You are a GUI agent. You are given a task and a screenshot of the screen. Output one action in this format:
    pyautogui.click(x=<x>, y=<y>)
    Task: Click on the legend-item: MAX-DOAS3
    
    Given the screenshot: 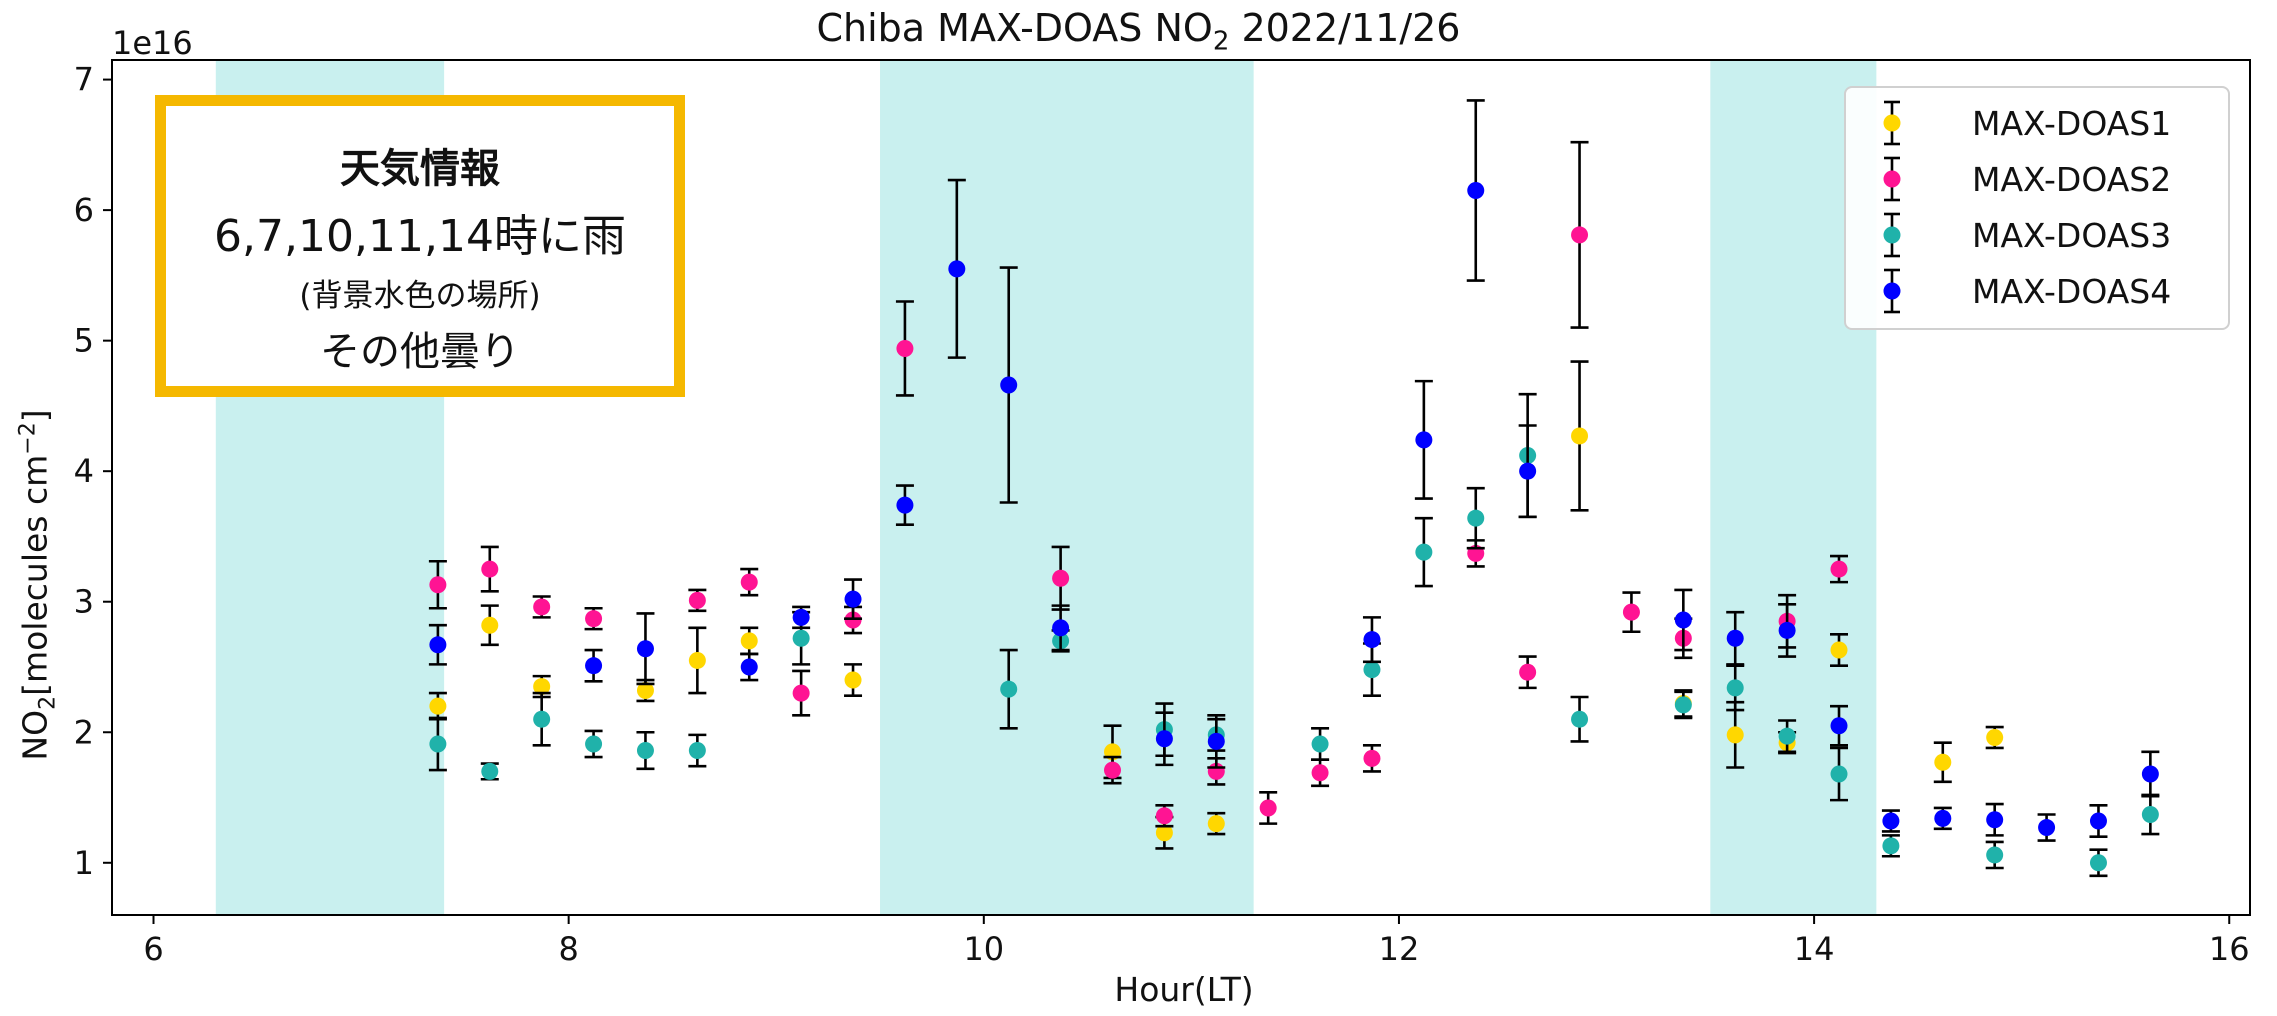 What is the action you would take?
    pyautogui.click(x=2036, y=236)
    